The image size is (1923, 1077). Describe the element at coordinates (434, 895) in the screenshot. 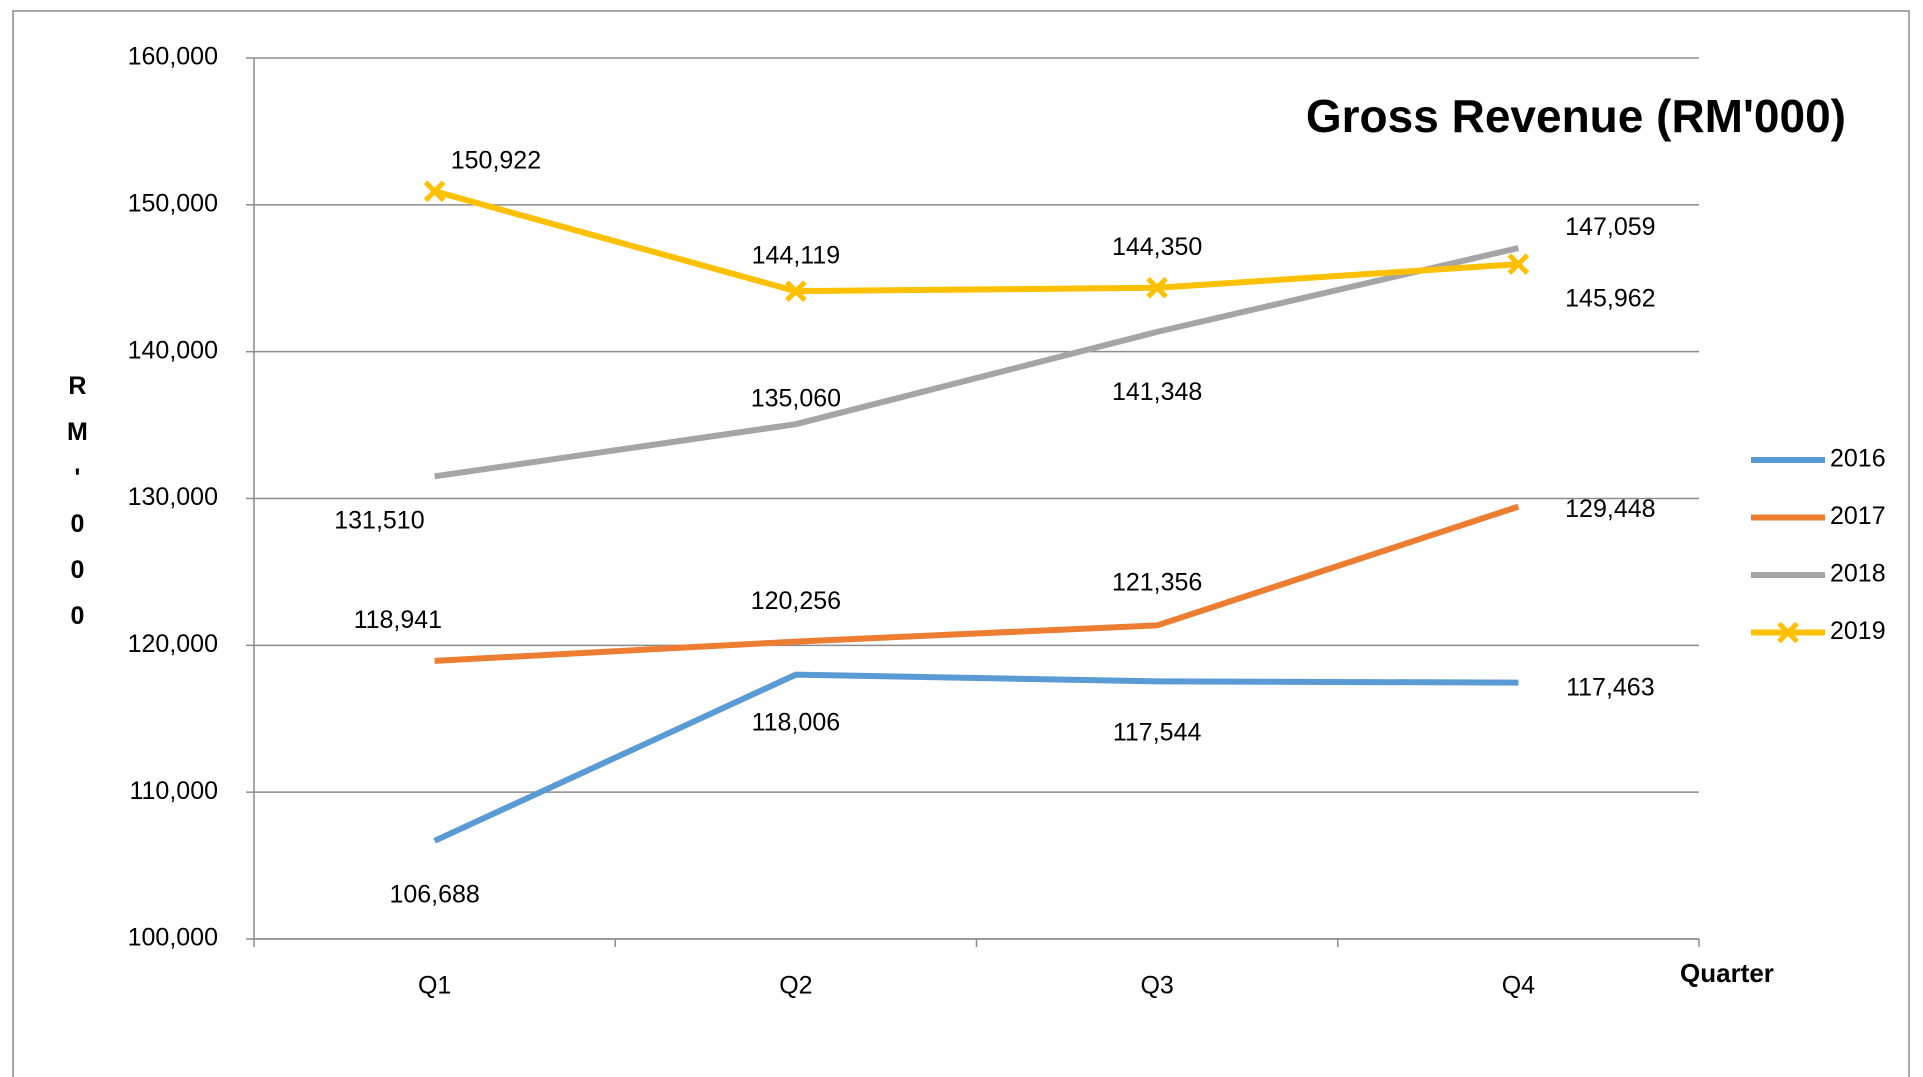

I see `data-label: 106,688` at that location.